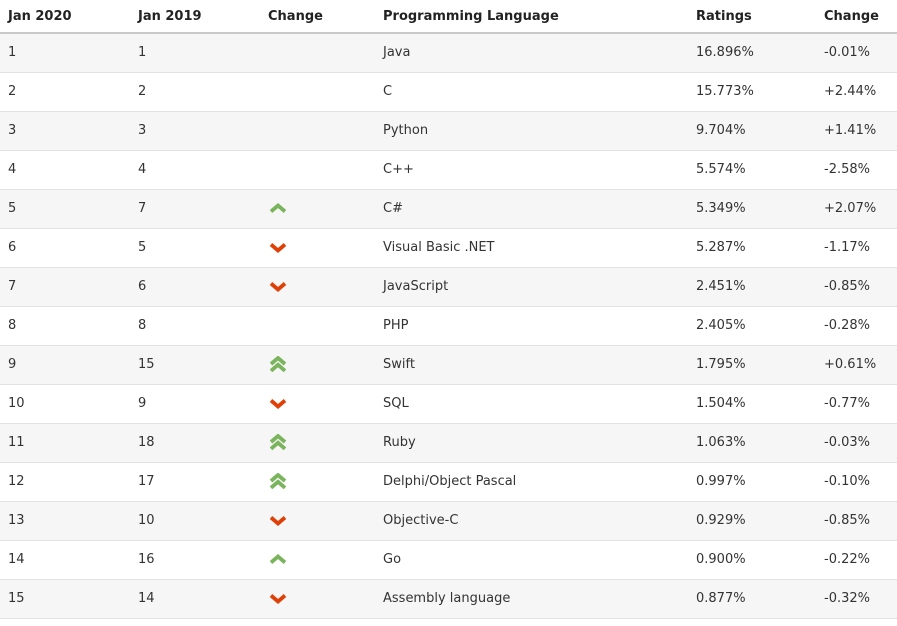 This screenshot has width=897, height=626. I want to click on rank-2020-cell: 4, so click(12, 169).